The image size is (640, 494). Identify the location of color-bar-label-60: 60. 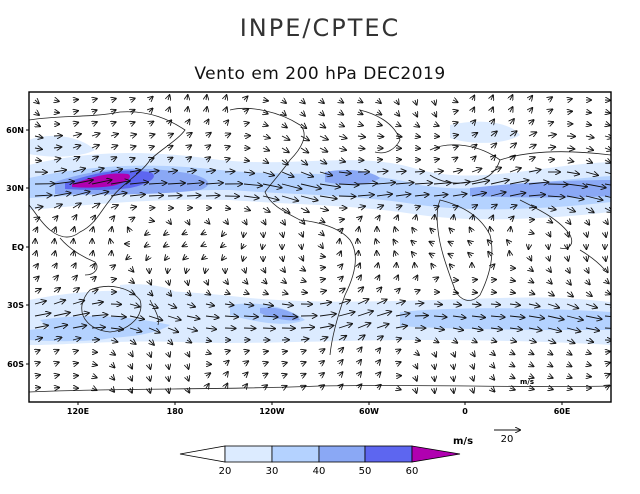
(412, 471).